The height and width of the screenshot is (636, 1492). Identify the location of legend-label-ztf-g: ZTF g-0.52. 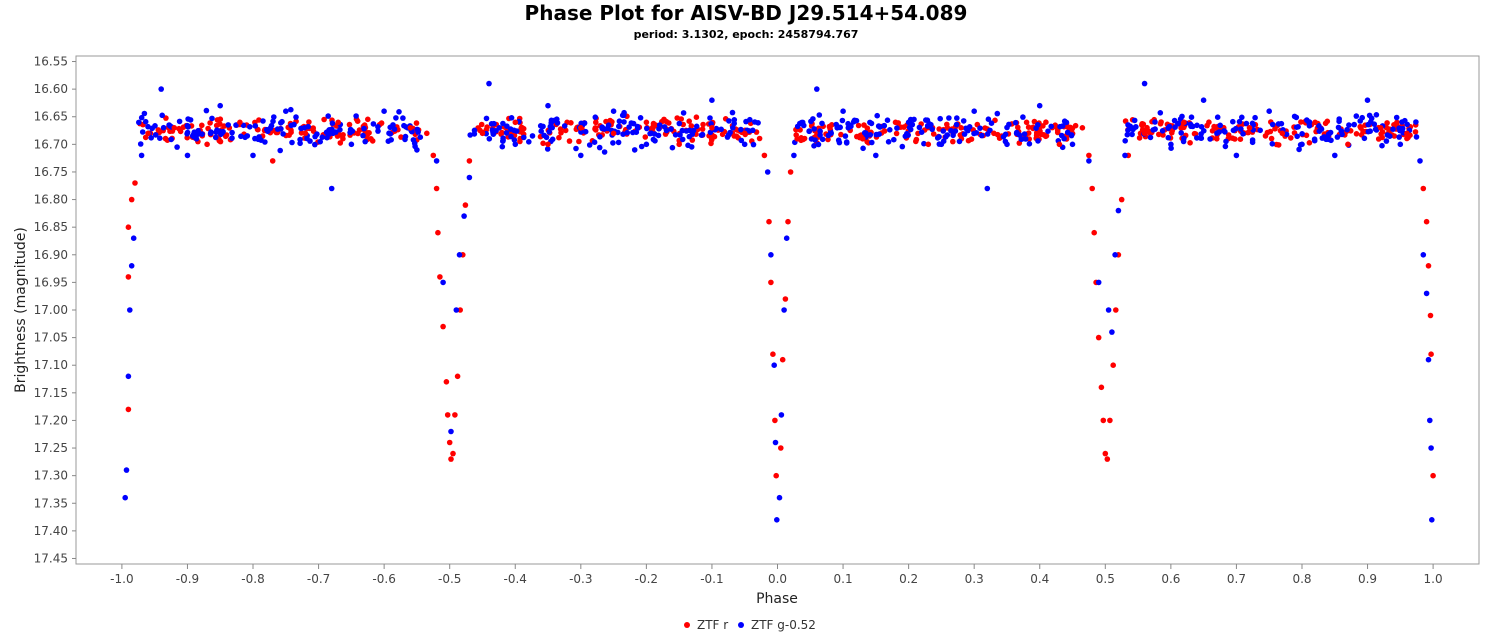
(783, 625).